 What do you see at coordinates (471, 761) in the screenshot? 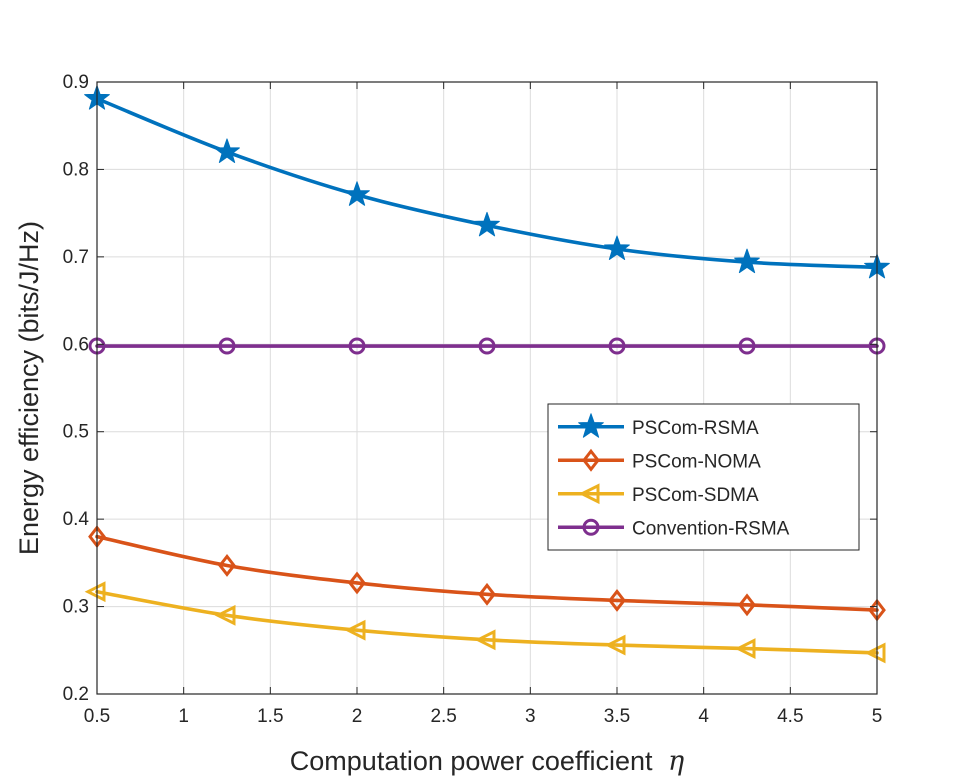
I see `x-axis-label-text: Computation power coefficient` at bounding box center [471, 761].